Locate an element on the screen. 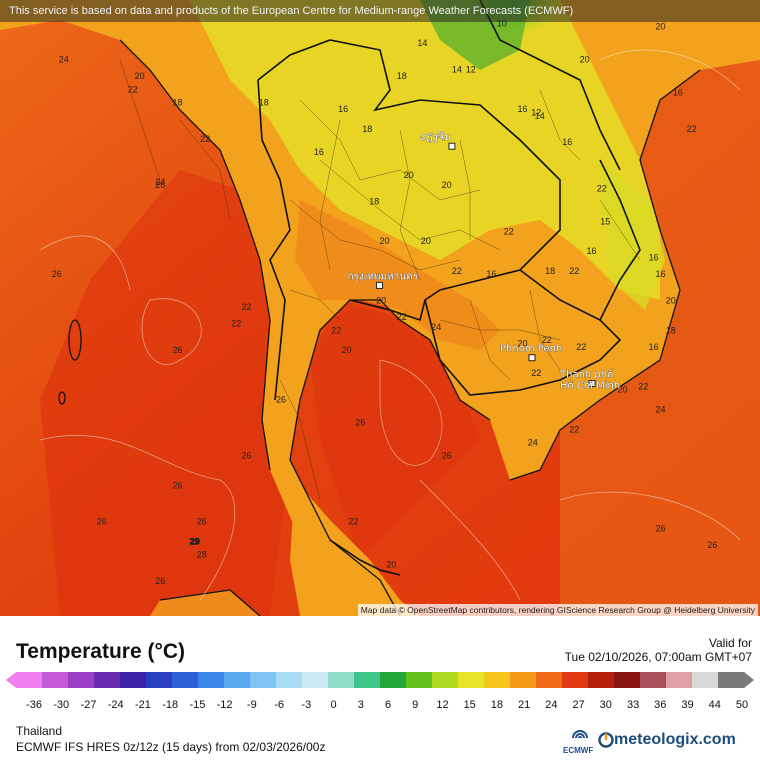 Image resolution: width=760 pixels, height=760 pixels. colorbar-tick-label: -21 is located at coordinates (143, 705).